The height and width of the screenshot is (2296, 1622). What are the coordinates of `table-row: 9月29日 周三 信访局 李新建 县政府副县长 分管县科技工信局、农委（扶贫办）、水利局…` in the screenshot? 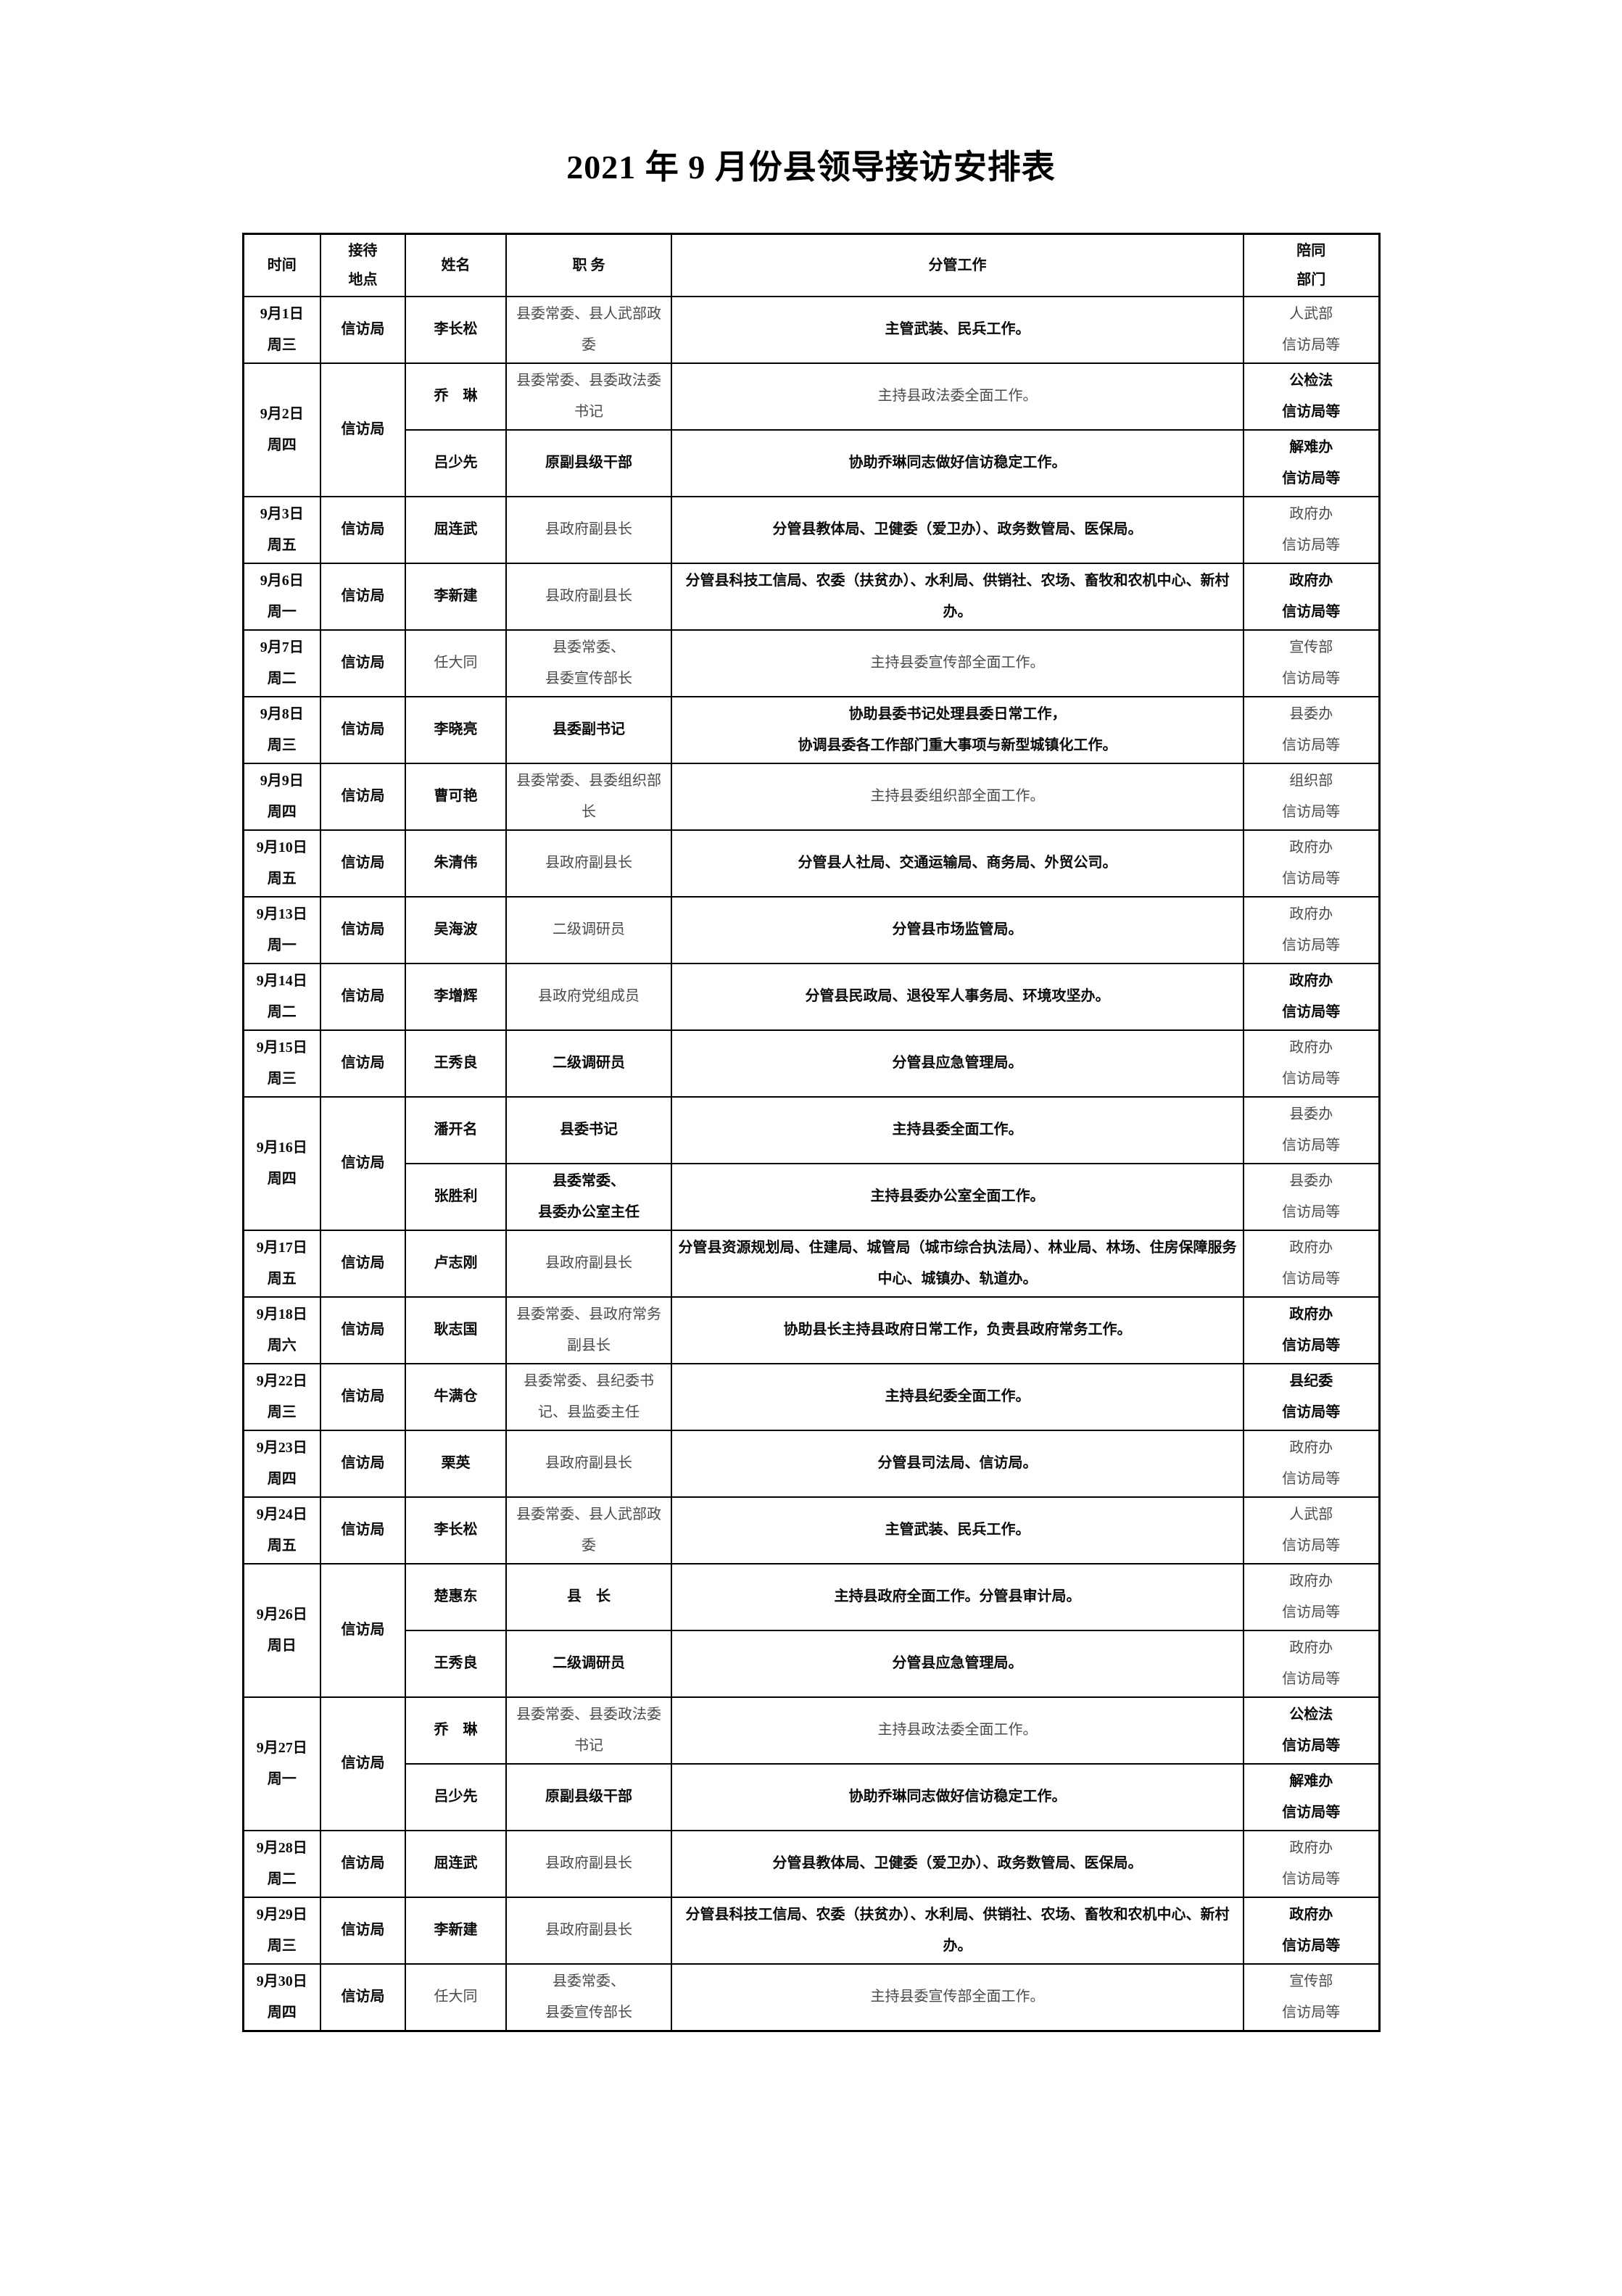 It's located at (811, 1930).